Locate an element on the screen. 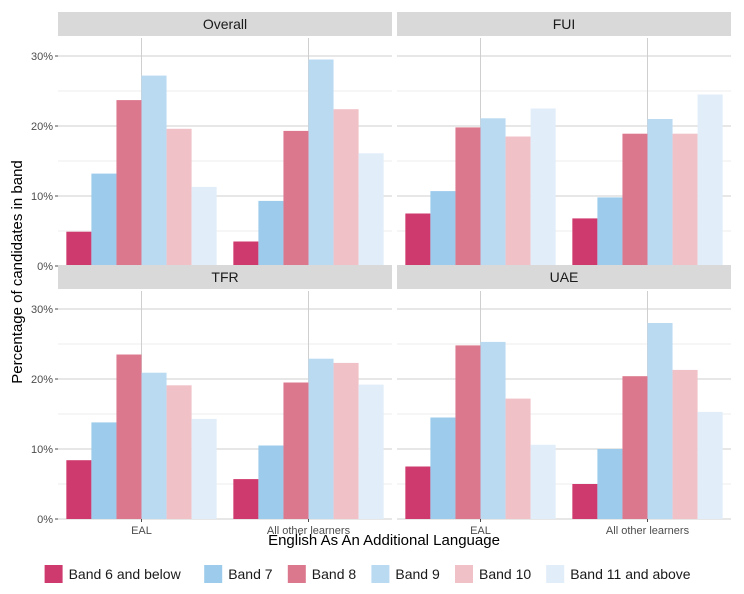 Image resolution: width=744 pixels, height=594 pixels. legend-item: Band 7 is located at coordinates (238, 574).